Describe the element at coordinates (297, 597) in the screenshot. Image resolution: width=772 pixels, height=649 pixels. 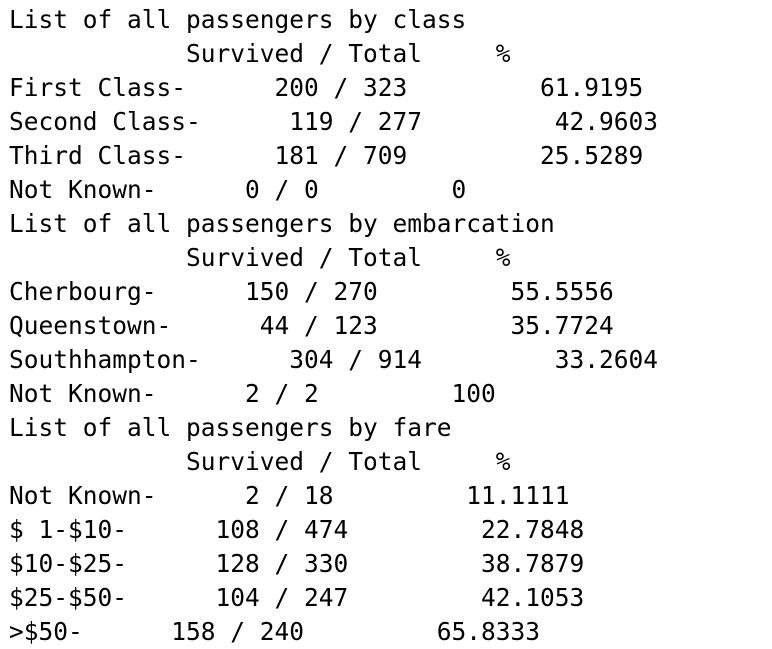
I see `row-fare-25-50: $25-$50- 104 / 247 42.1053` at that location.